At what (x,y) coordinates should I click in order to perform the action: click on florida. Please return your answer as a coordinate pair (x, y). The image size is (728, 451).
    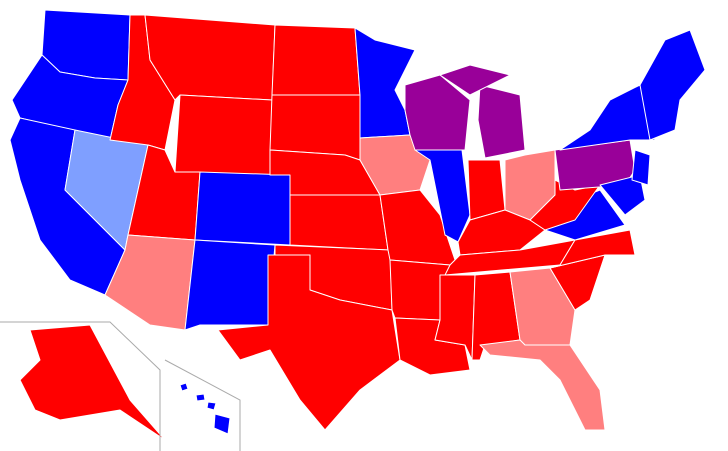
    Looking at the image, I should click on (542, 385).